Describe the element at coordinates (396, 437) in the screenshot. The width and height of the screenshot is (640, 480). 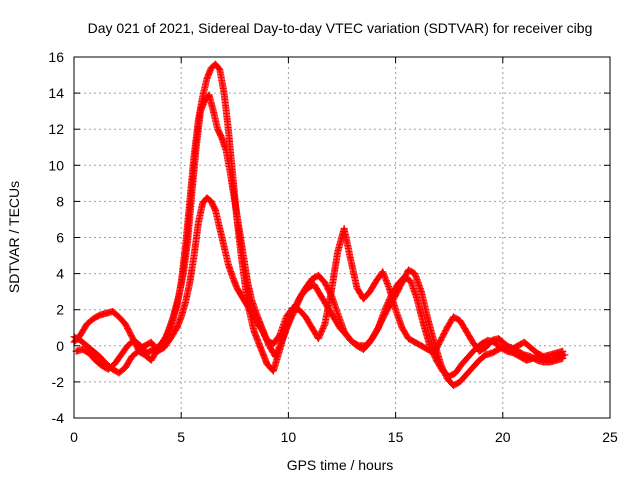
I see `x-tick-label: 15` at that location.